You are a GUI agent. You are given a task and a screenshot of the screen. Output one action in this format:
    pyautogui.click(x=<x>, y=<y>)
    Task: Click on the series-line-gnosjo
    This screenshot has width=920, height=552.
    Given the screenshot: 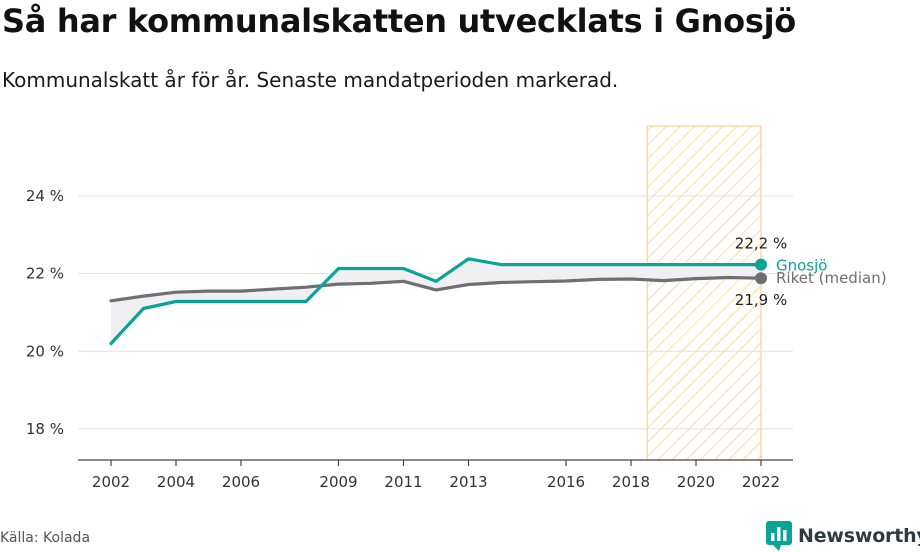 What is the action you would take?
    pyautogui.click(x=436, y=301)
    